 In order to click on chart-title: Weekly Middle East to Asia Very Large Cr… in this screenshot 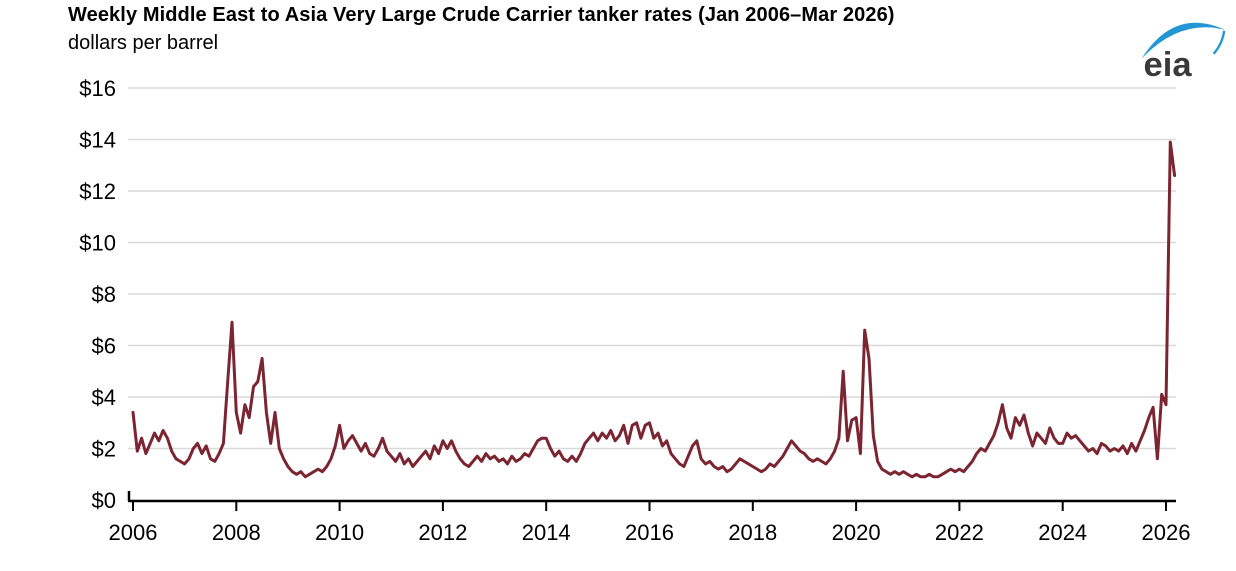, I will do `click(481, 15)`.